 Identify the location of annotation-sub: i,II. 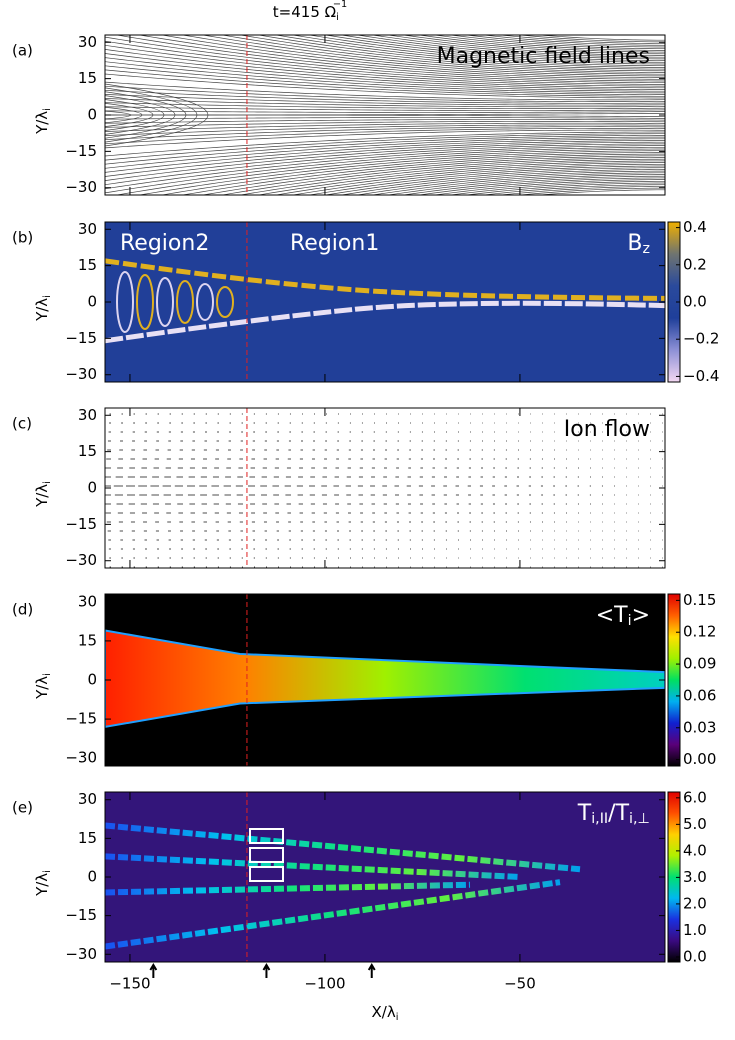
(599, 819).